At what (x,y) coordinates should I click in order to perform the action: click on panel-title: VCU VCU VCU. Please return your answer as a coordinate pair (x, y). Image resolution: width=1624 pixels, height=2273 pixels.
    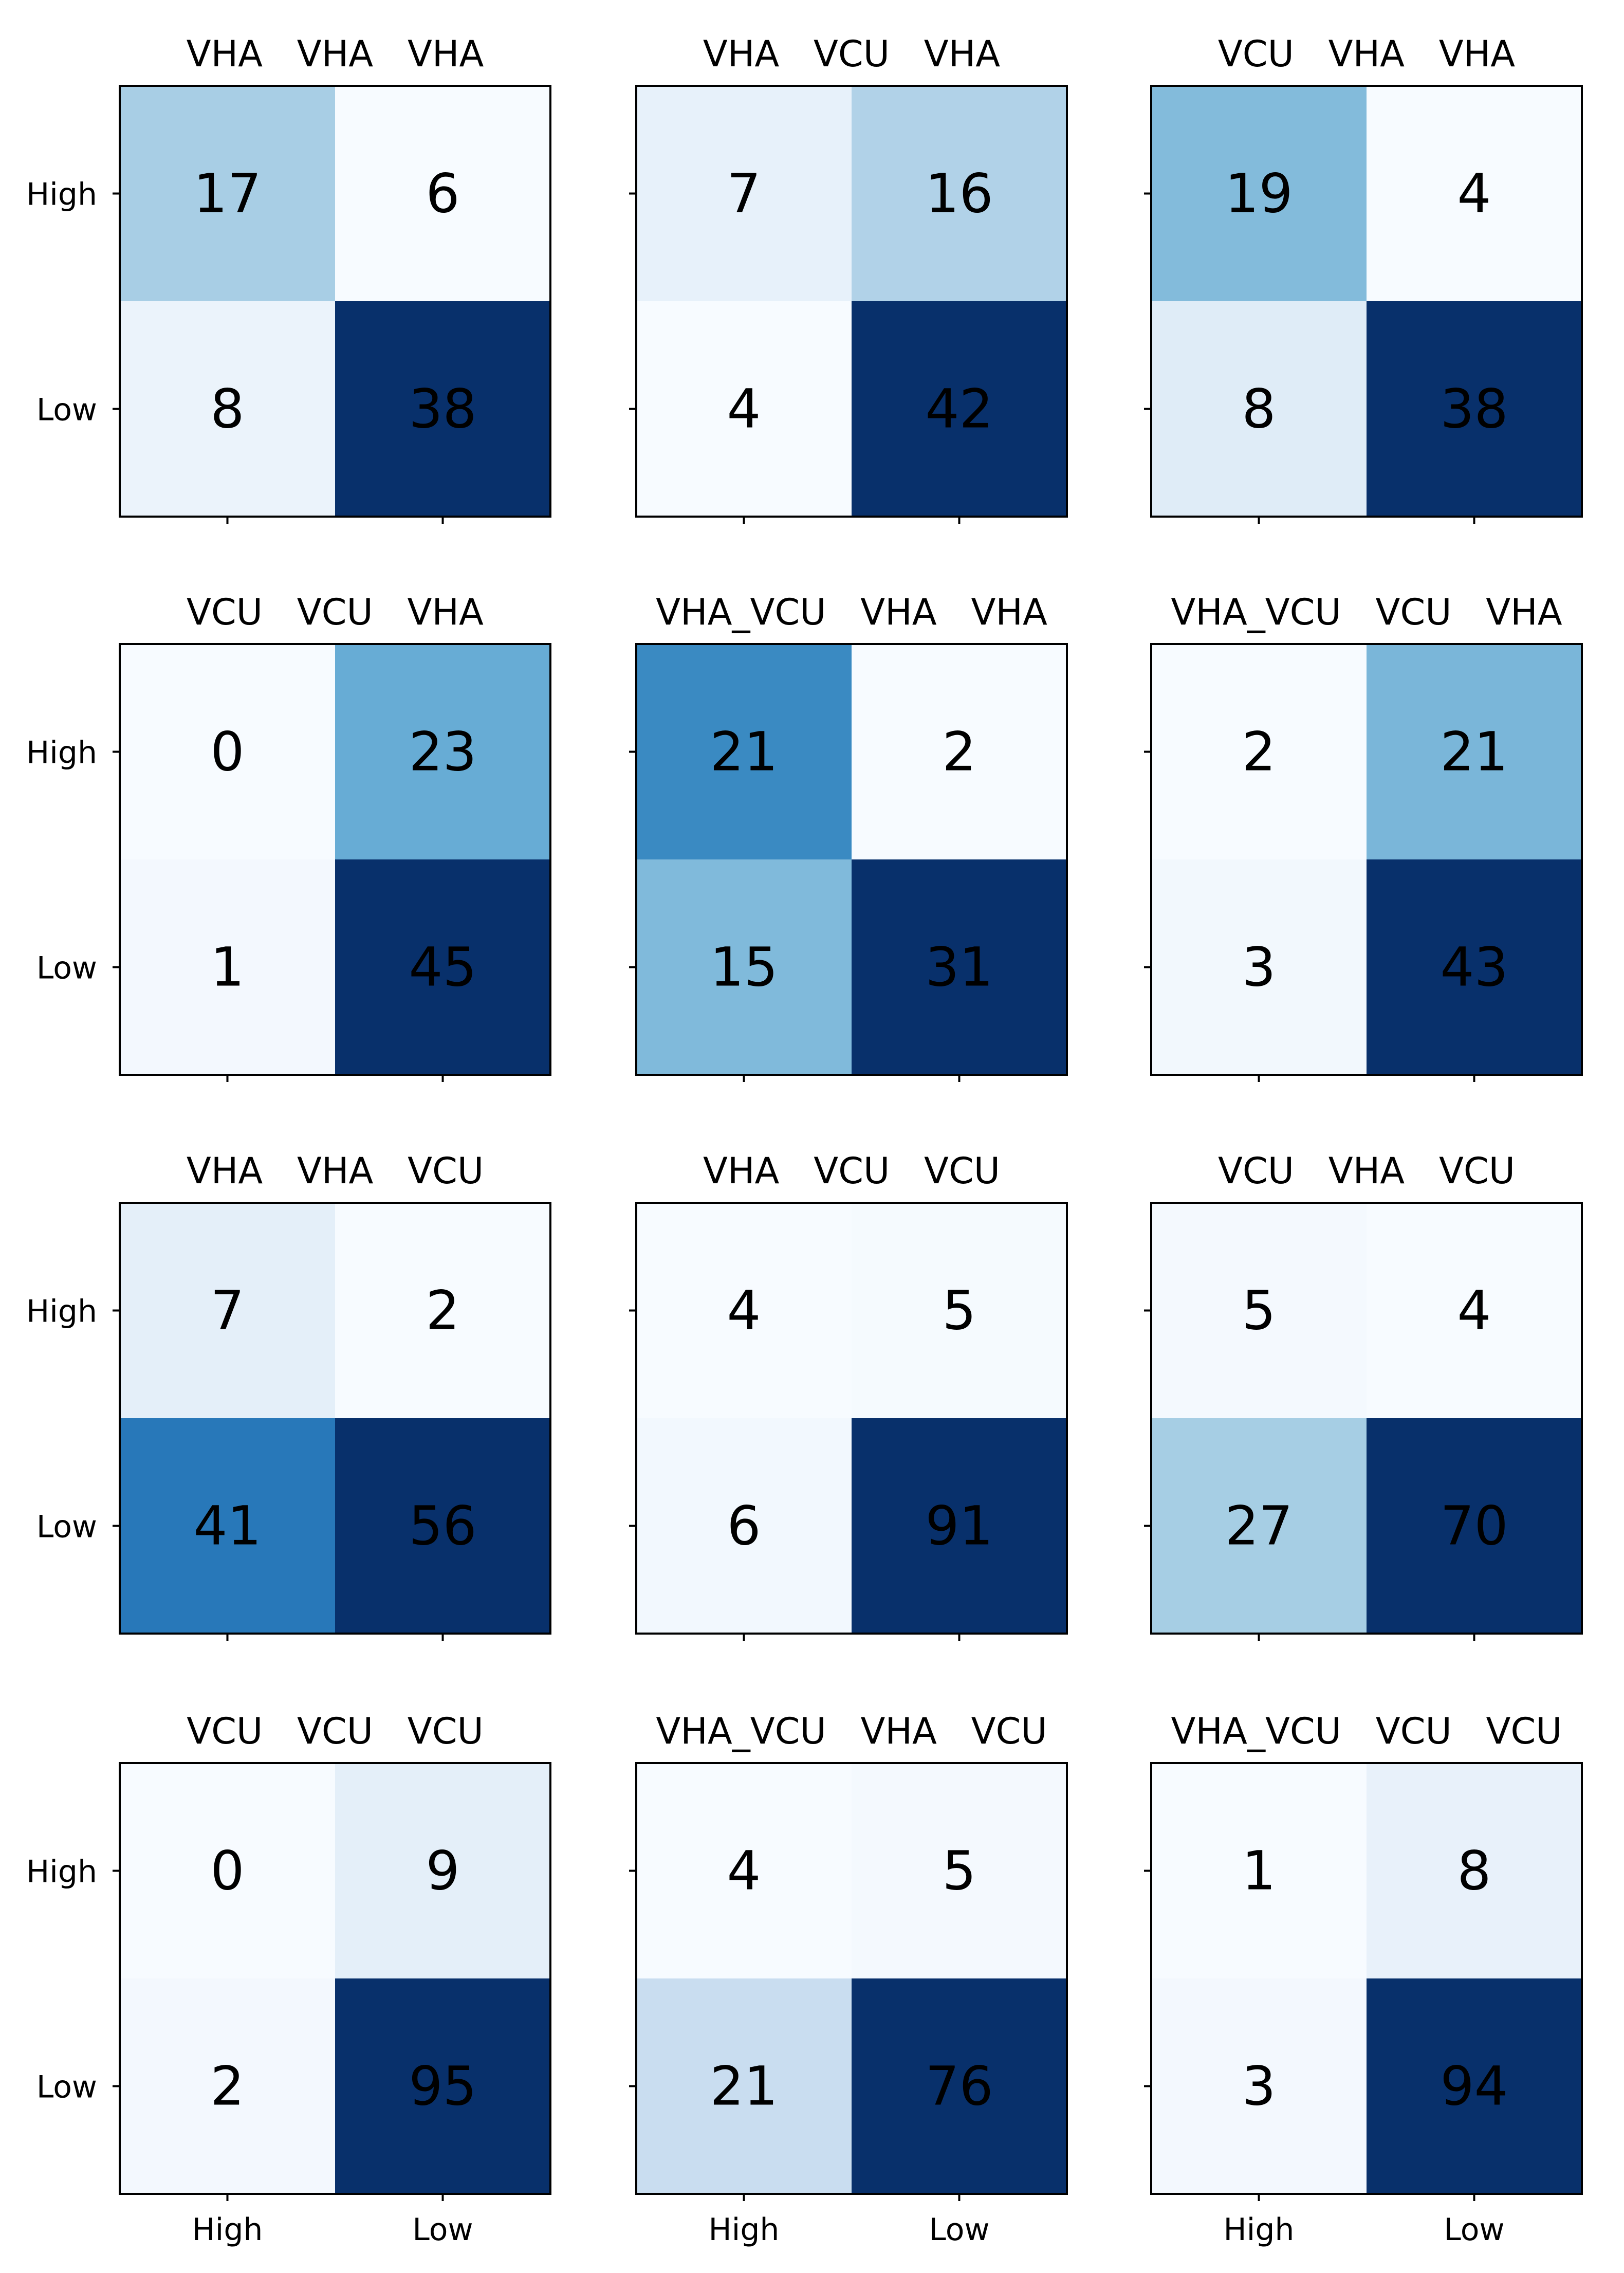
    Looking at the image, I should click on (335, 1731).